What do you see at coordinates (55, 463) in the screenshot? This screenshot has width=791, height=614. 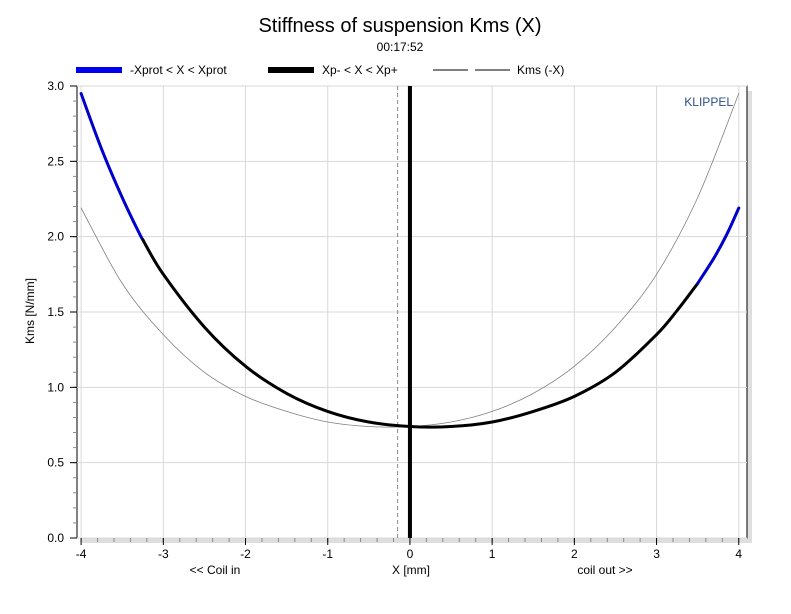 I see `y-tick-label-1: 0.5` at bounding box center [55, 463].